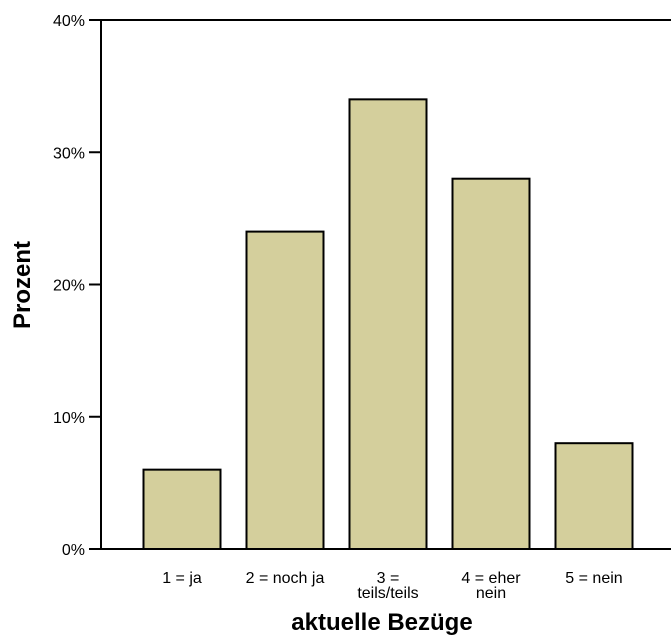 The width and height of the screenshot is (671, 641). I want to click on y-tick-label: 10%, so click(69, 418).